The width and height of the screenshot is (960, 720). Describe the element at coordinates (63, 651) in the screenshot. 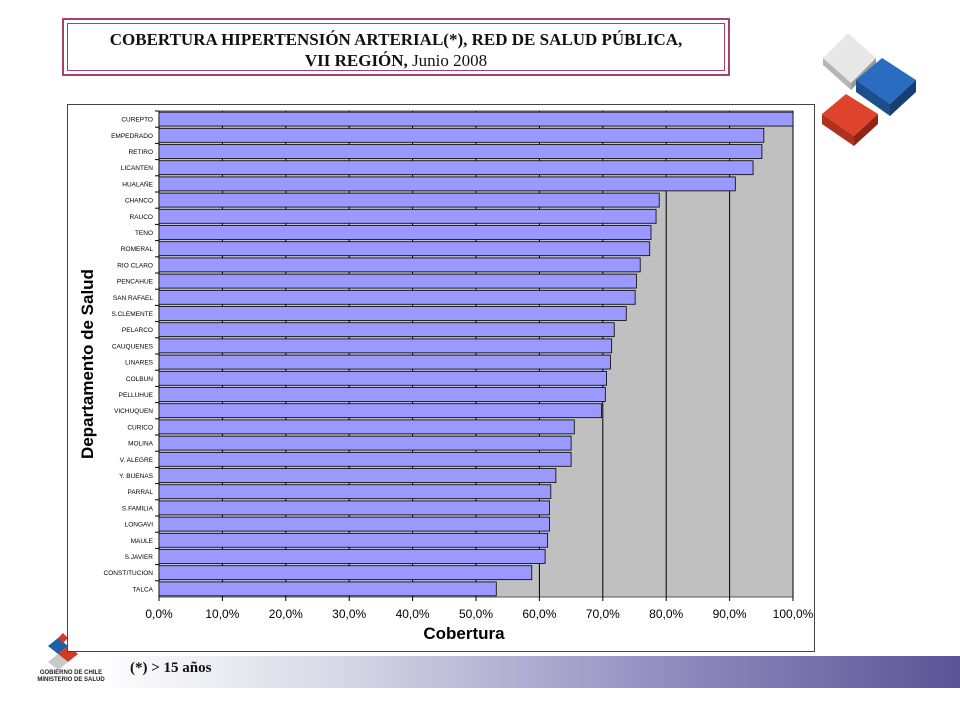

I see `gobierno-de-chile-logo-icon` at that location.